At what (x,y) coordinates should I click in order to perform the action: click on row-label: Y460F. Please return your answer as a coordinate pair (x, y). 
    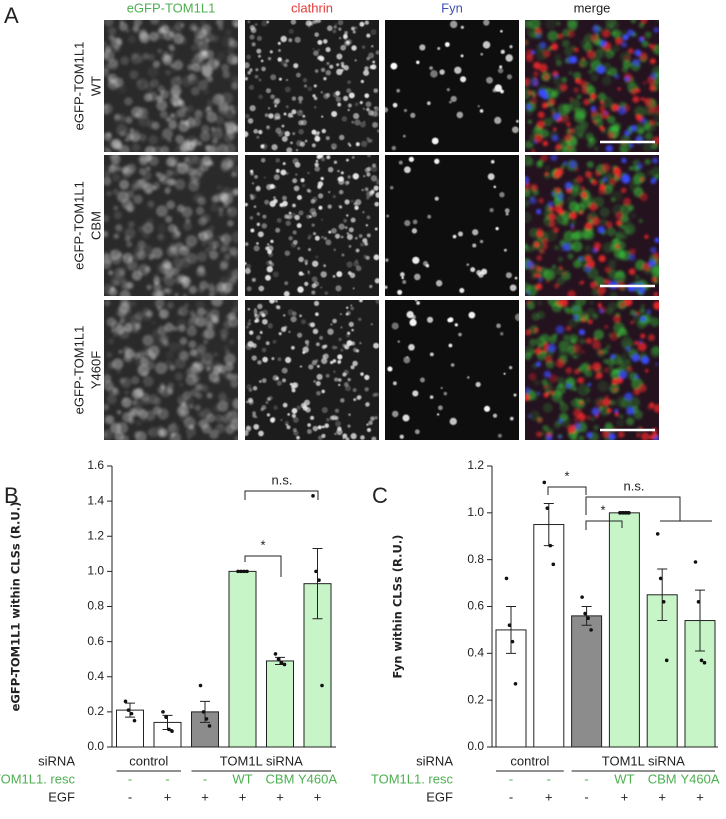
    Looking at the image, I should click on (95, 370).